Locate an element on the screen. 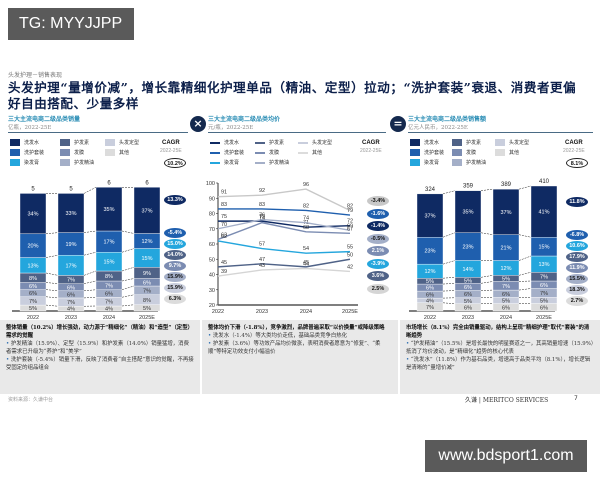 The width and height of the screenshot is (600, 480). svg-text: 23% is located at coordinates (429, 252).